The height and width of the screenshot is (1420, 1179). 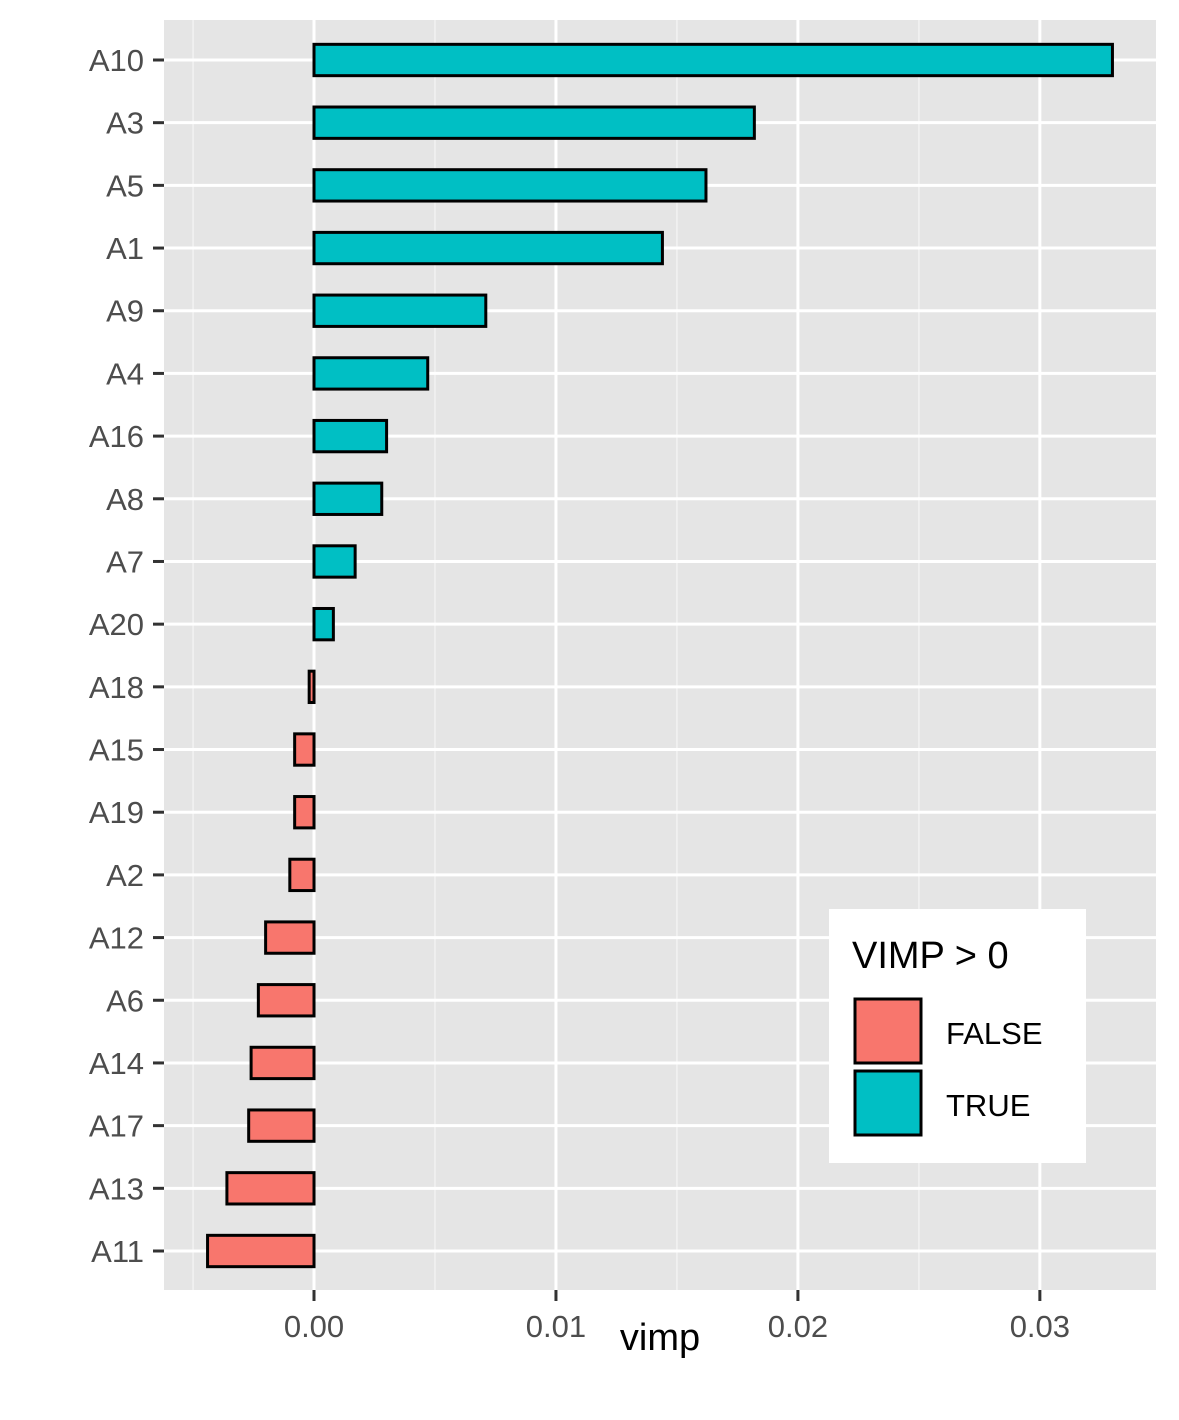 I want to click on bar-A9, so click(x=400, y=310).